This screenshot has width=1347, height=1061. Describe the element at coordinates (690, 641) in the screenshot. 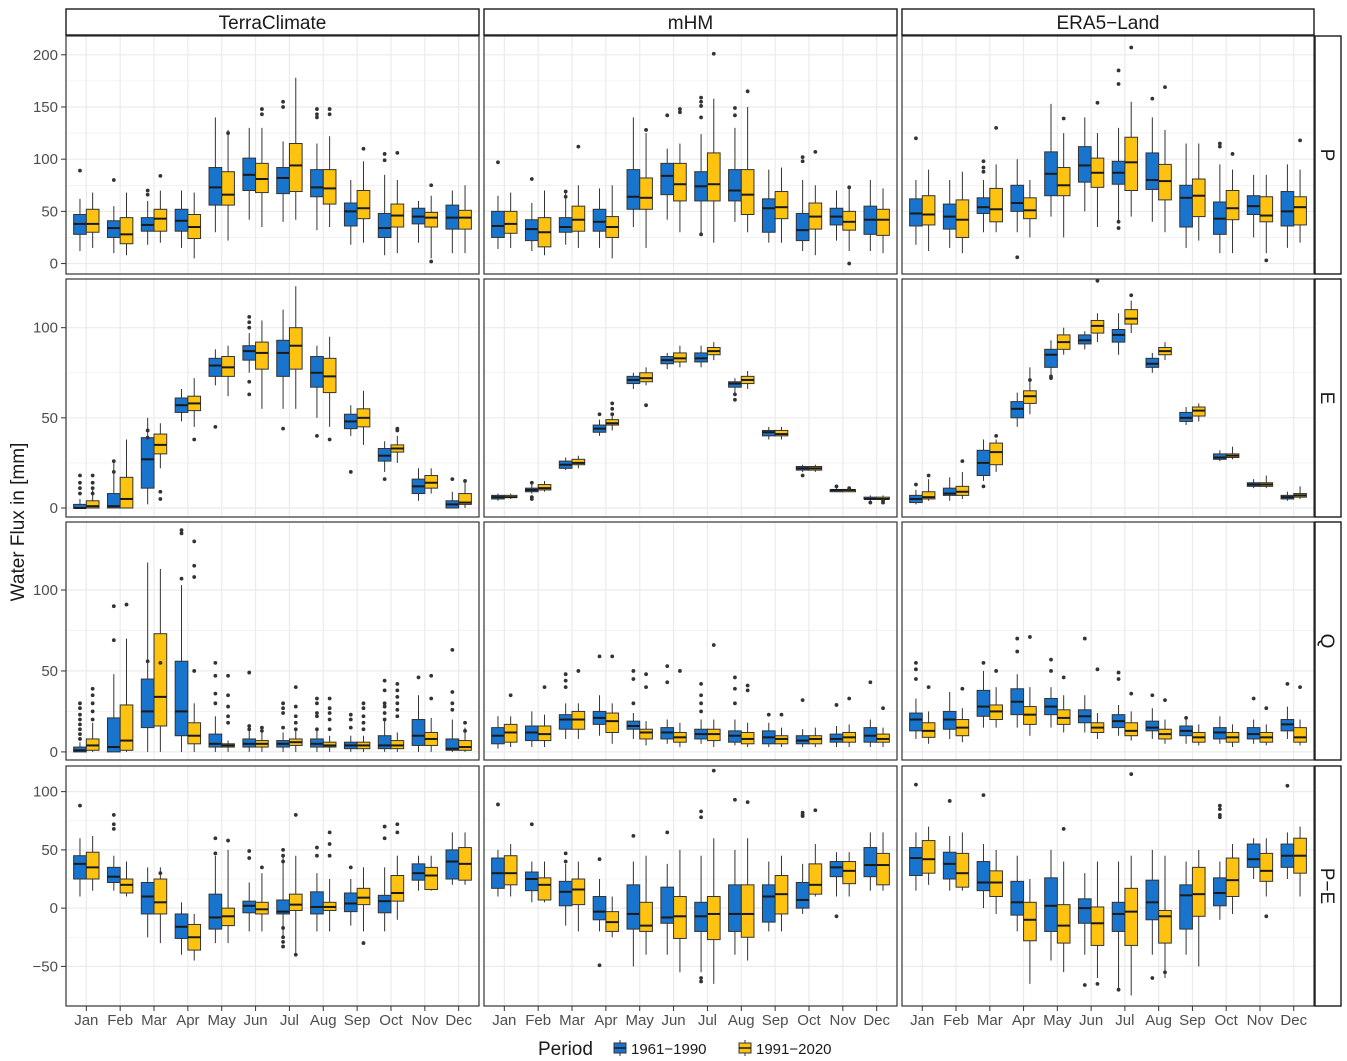

I see `panel-q-mhm-border` at that location.